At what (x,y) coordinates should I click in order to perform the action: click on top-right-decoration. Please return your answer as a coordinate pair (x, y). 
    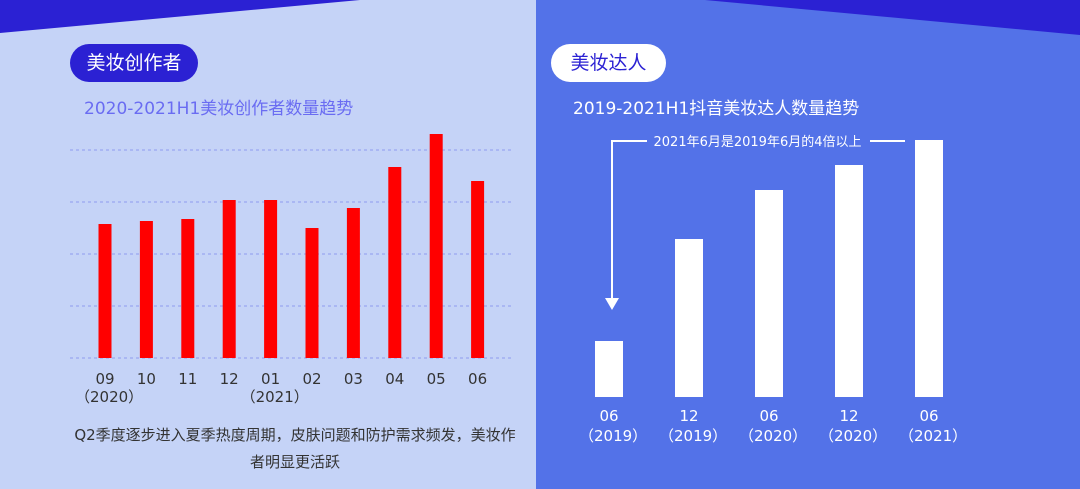
    Looking at the image, I should click on (892, 17).